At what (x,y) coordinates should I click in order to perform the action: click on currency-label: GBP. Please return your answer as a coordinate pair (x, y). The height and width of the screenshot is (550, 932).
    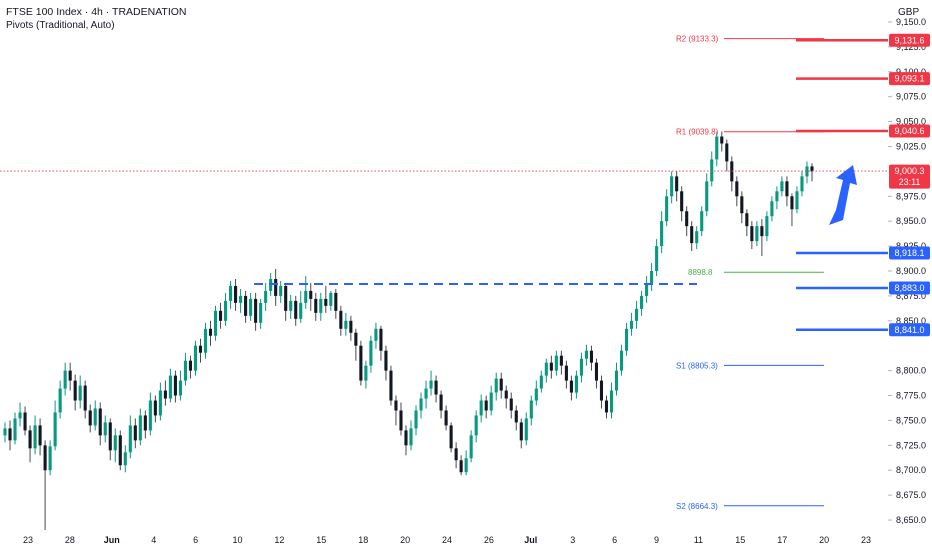
    Looking at the image, I should click on (909, 12).